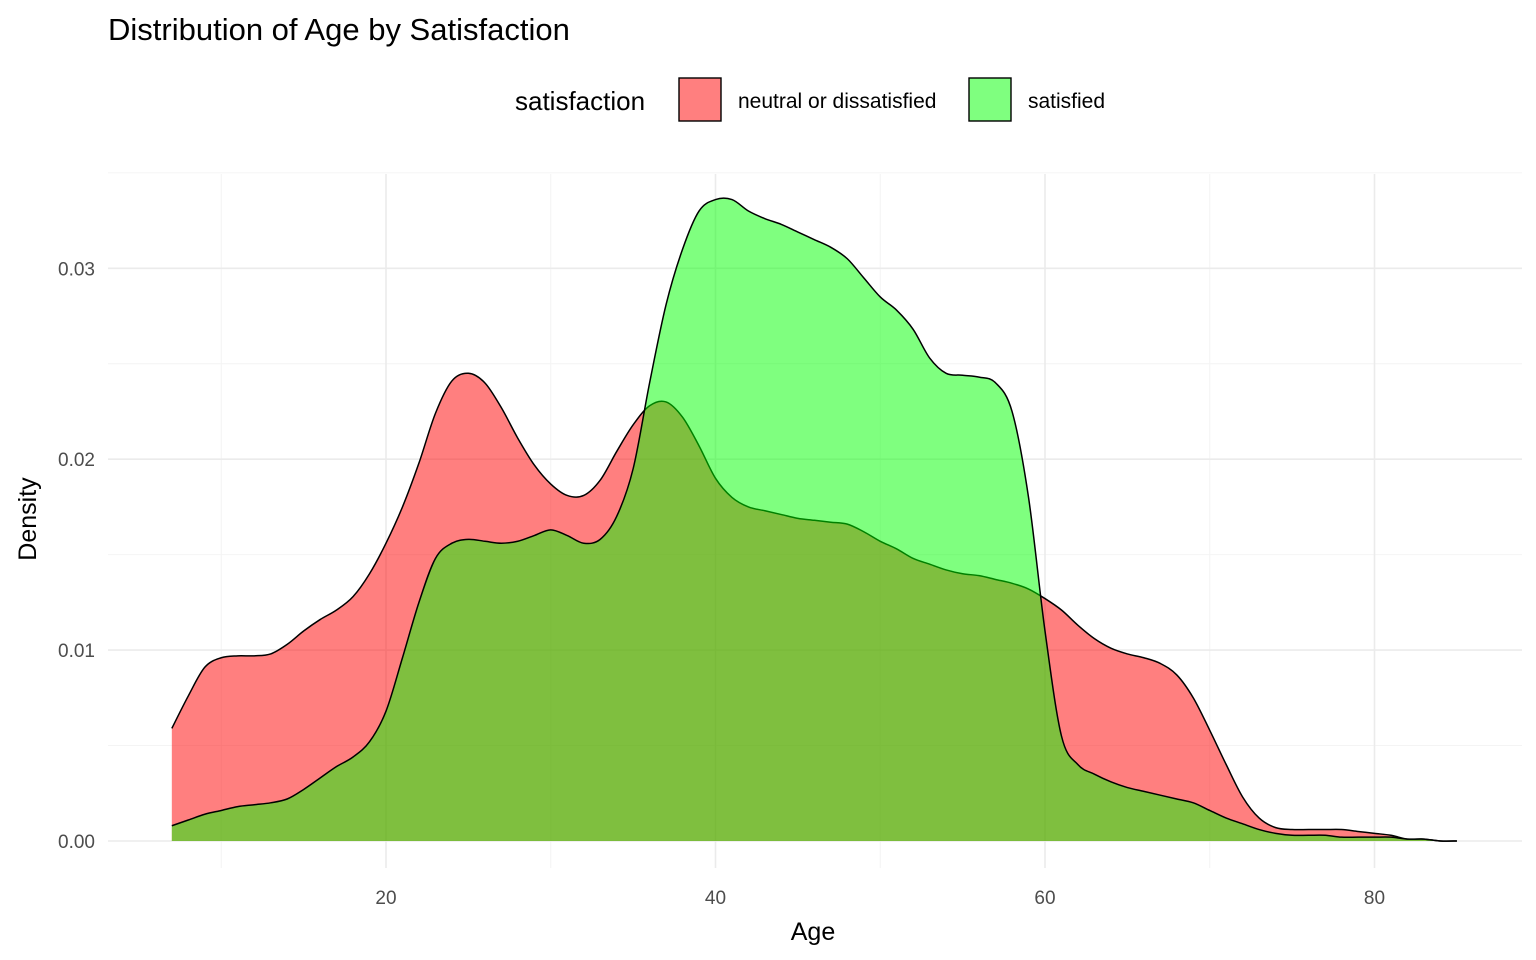 The image size is (1536, 960). Describe the element at coordinates (1374, 898) in the screenshot. I see `x-tick-label: 80` at that location.